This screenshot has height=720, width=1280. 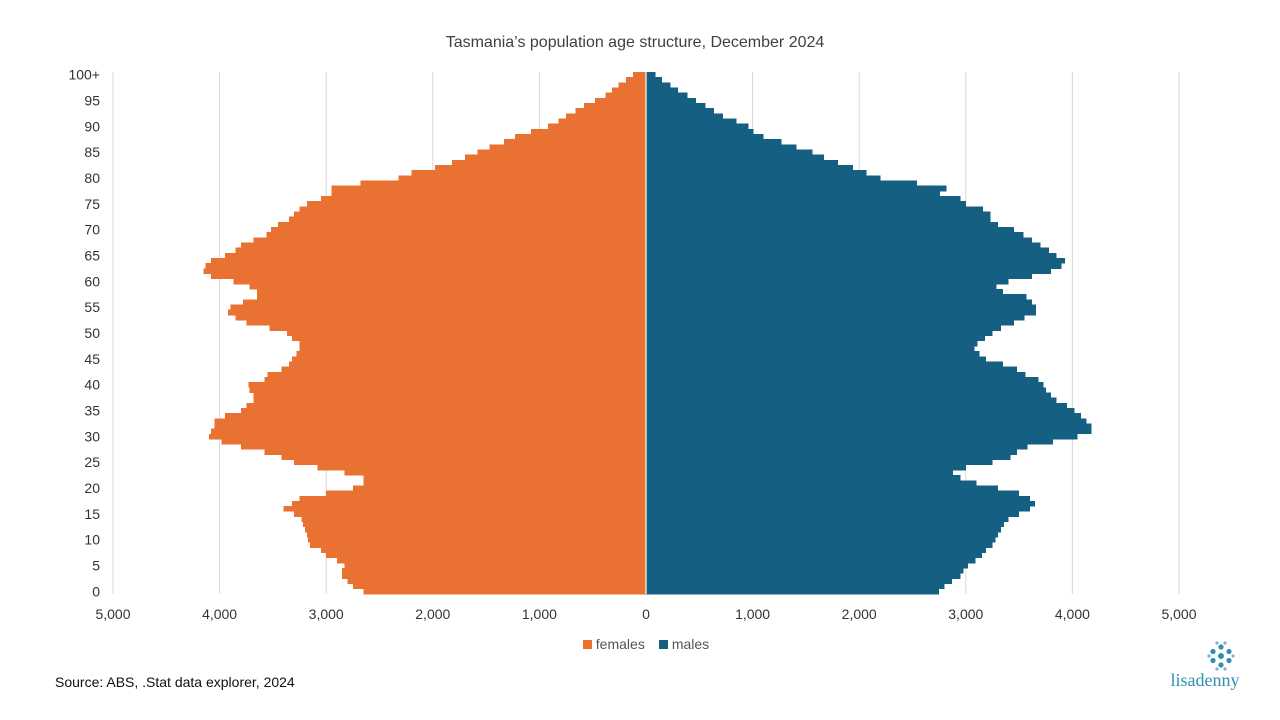 What do you see at coordinates (92, 256) in the screenshot?
I see `y-tick-label: 65` at bounding box center [92, 256].